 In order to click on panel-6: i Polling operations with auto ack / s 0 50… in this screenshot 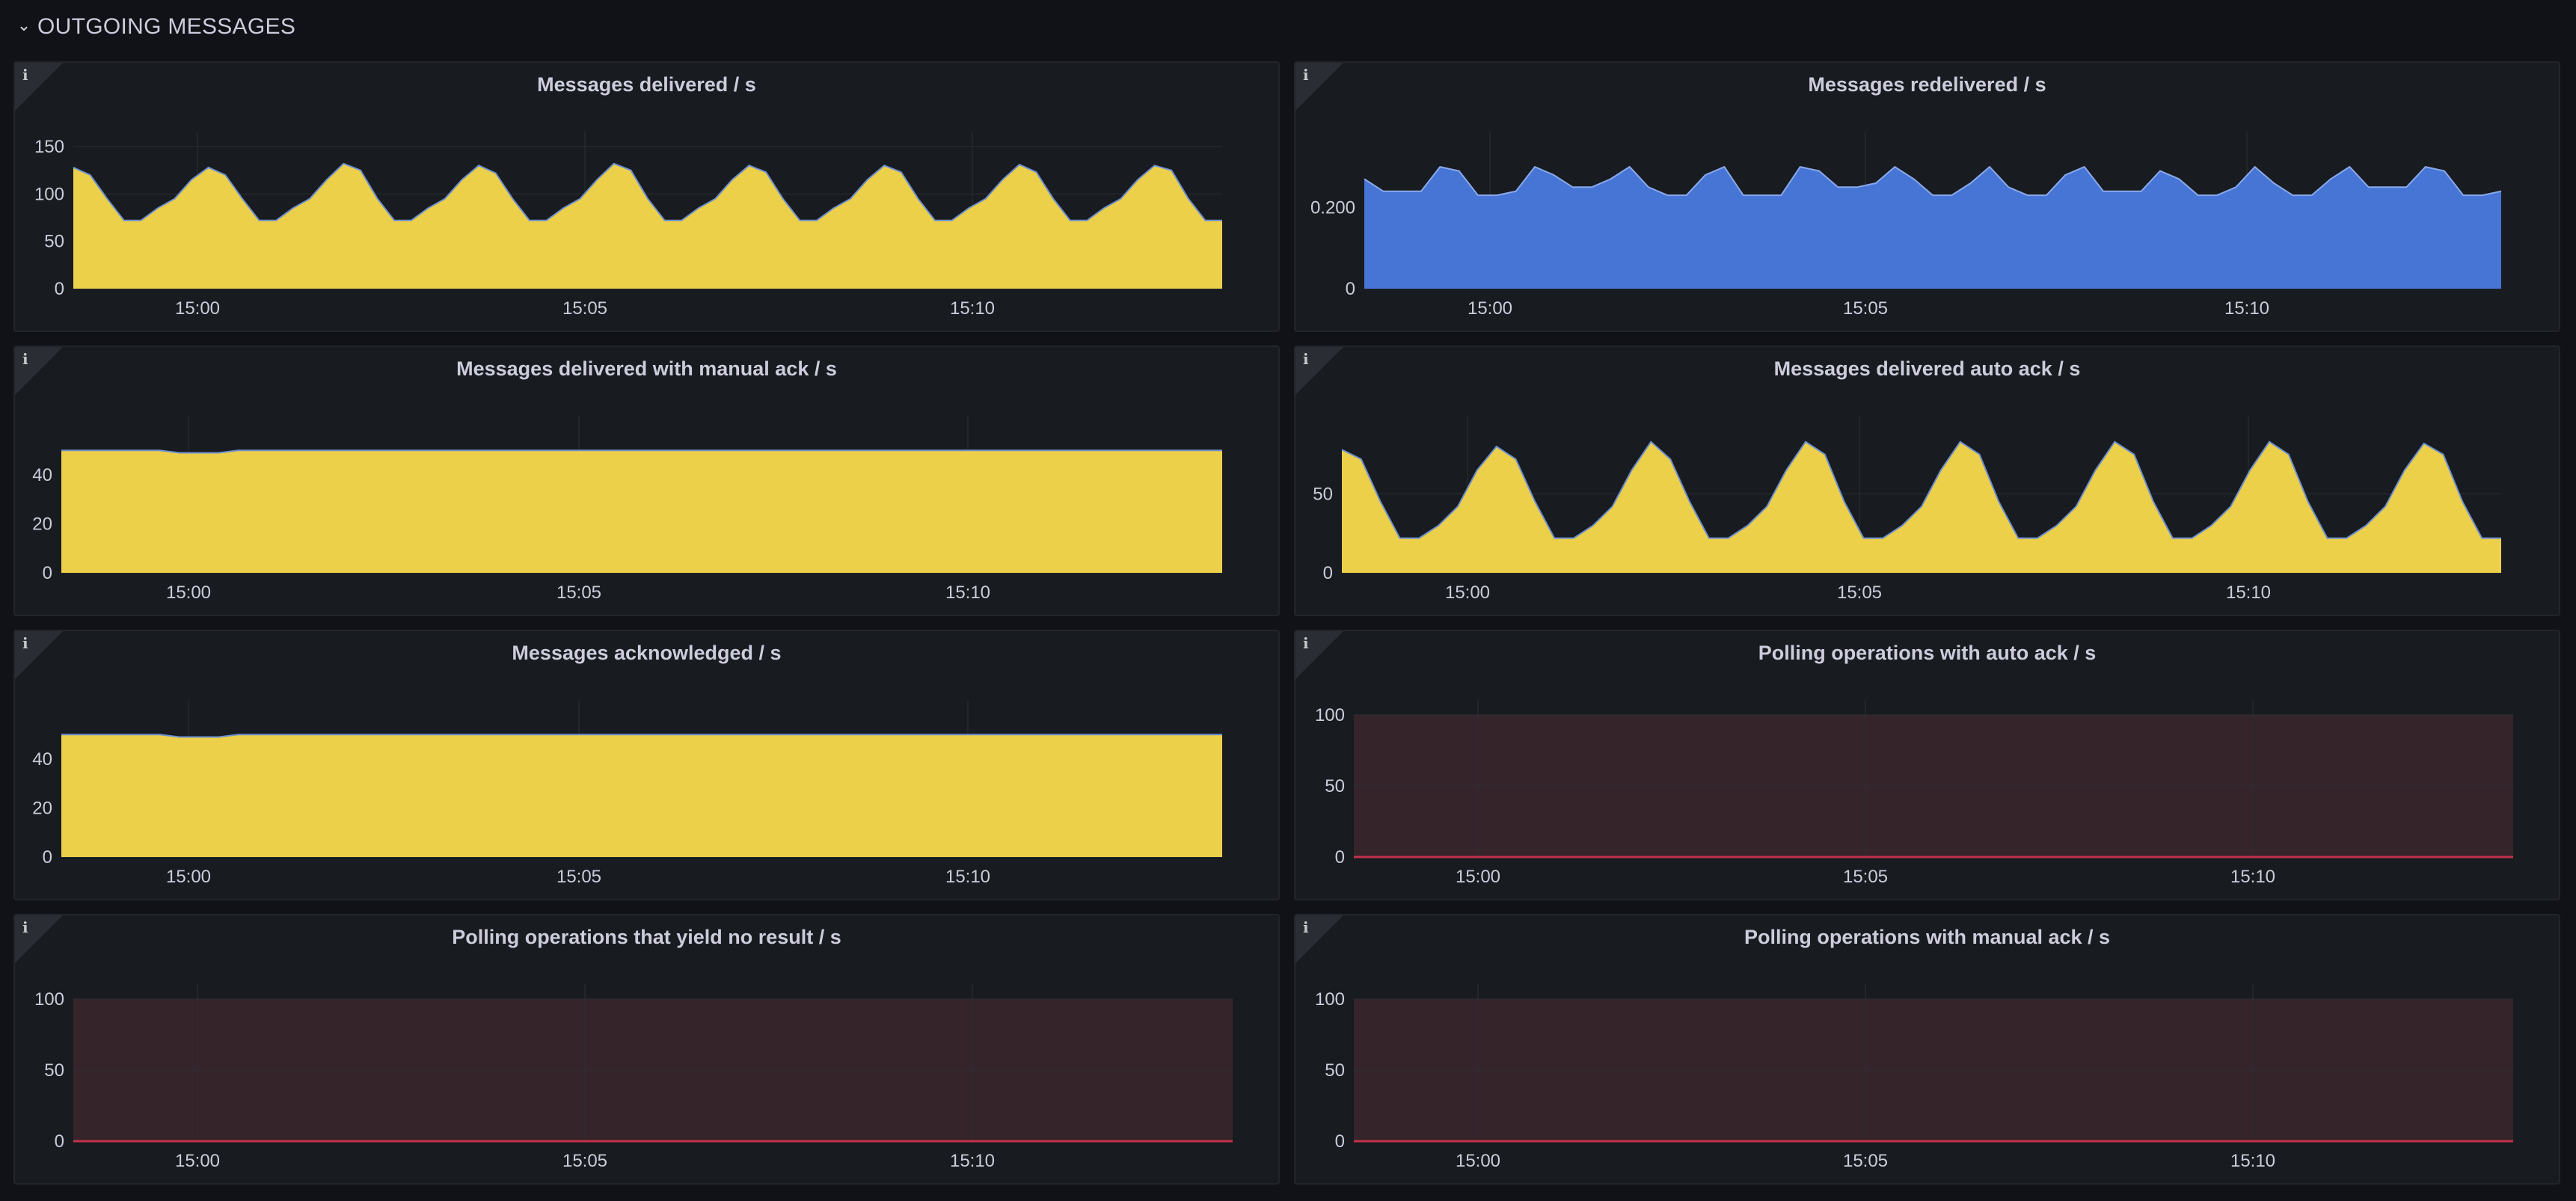, I will do `click(1927, 765)`.